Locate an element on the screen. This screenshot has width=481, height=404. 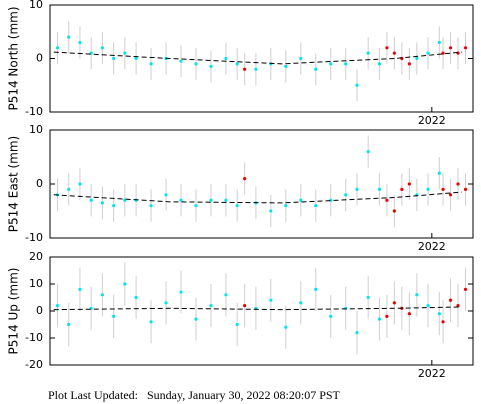
trend-line is located at coordinates (257, 197).